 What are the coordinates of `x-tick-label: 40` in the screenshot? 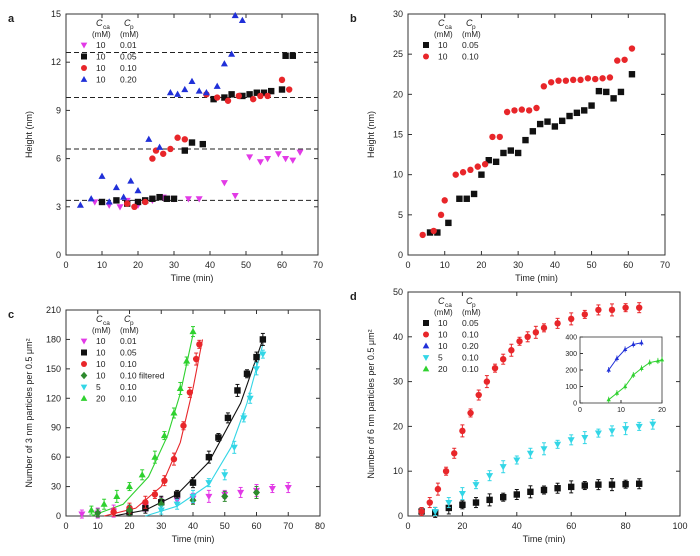 It's located at (517, 526).